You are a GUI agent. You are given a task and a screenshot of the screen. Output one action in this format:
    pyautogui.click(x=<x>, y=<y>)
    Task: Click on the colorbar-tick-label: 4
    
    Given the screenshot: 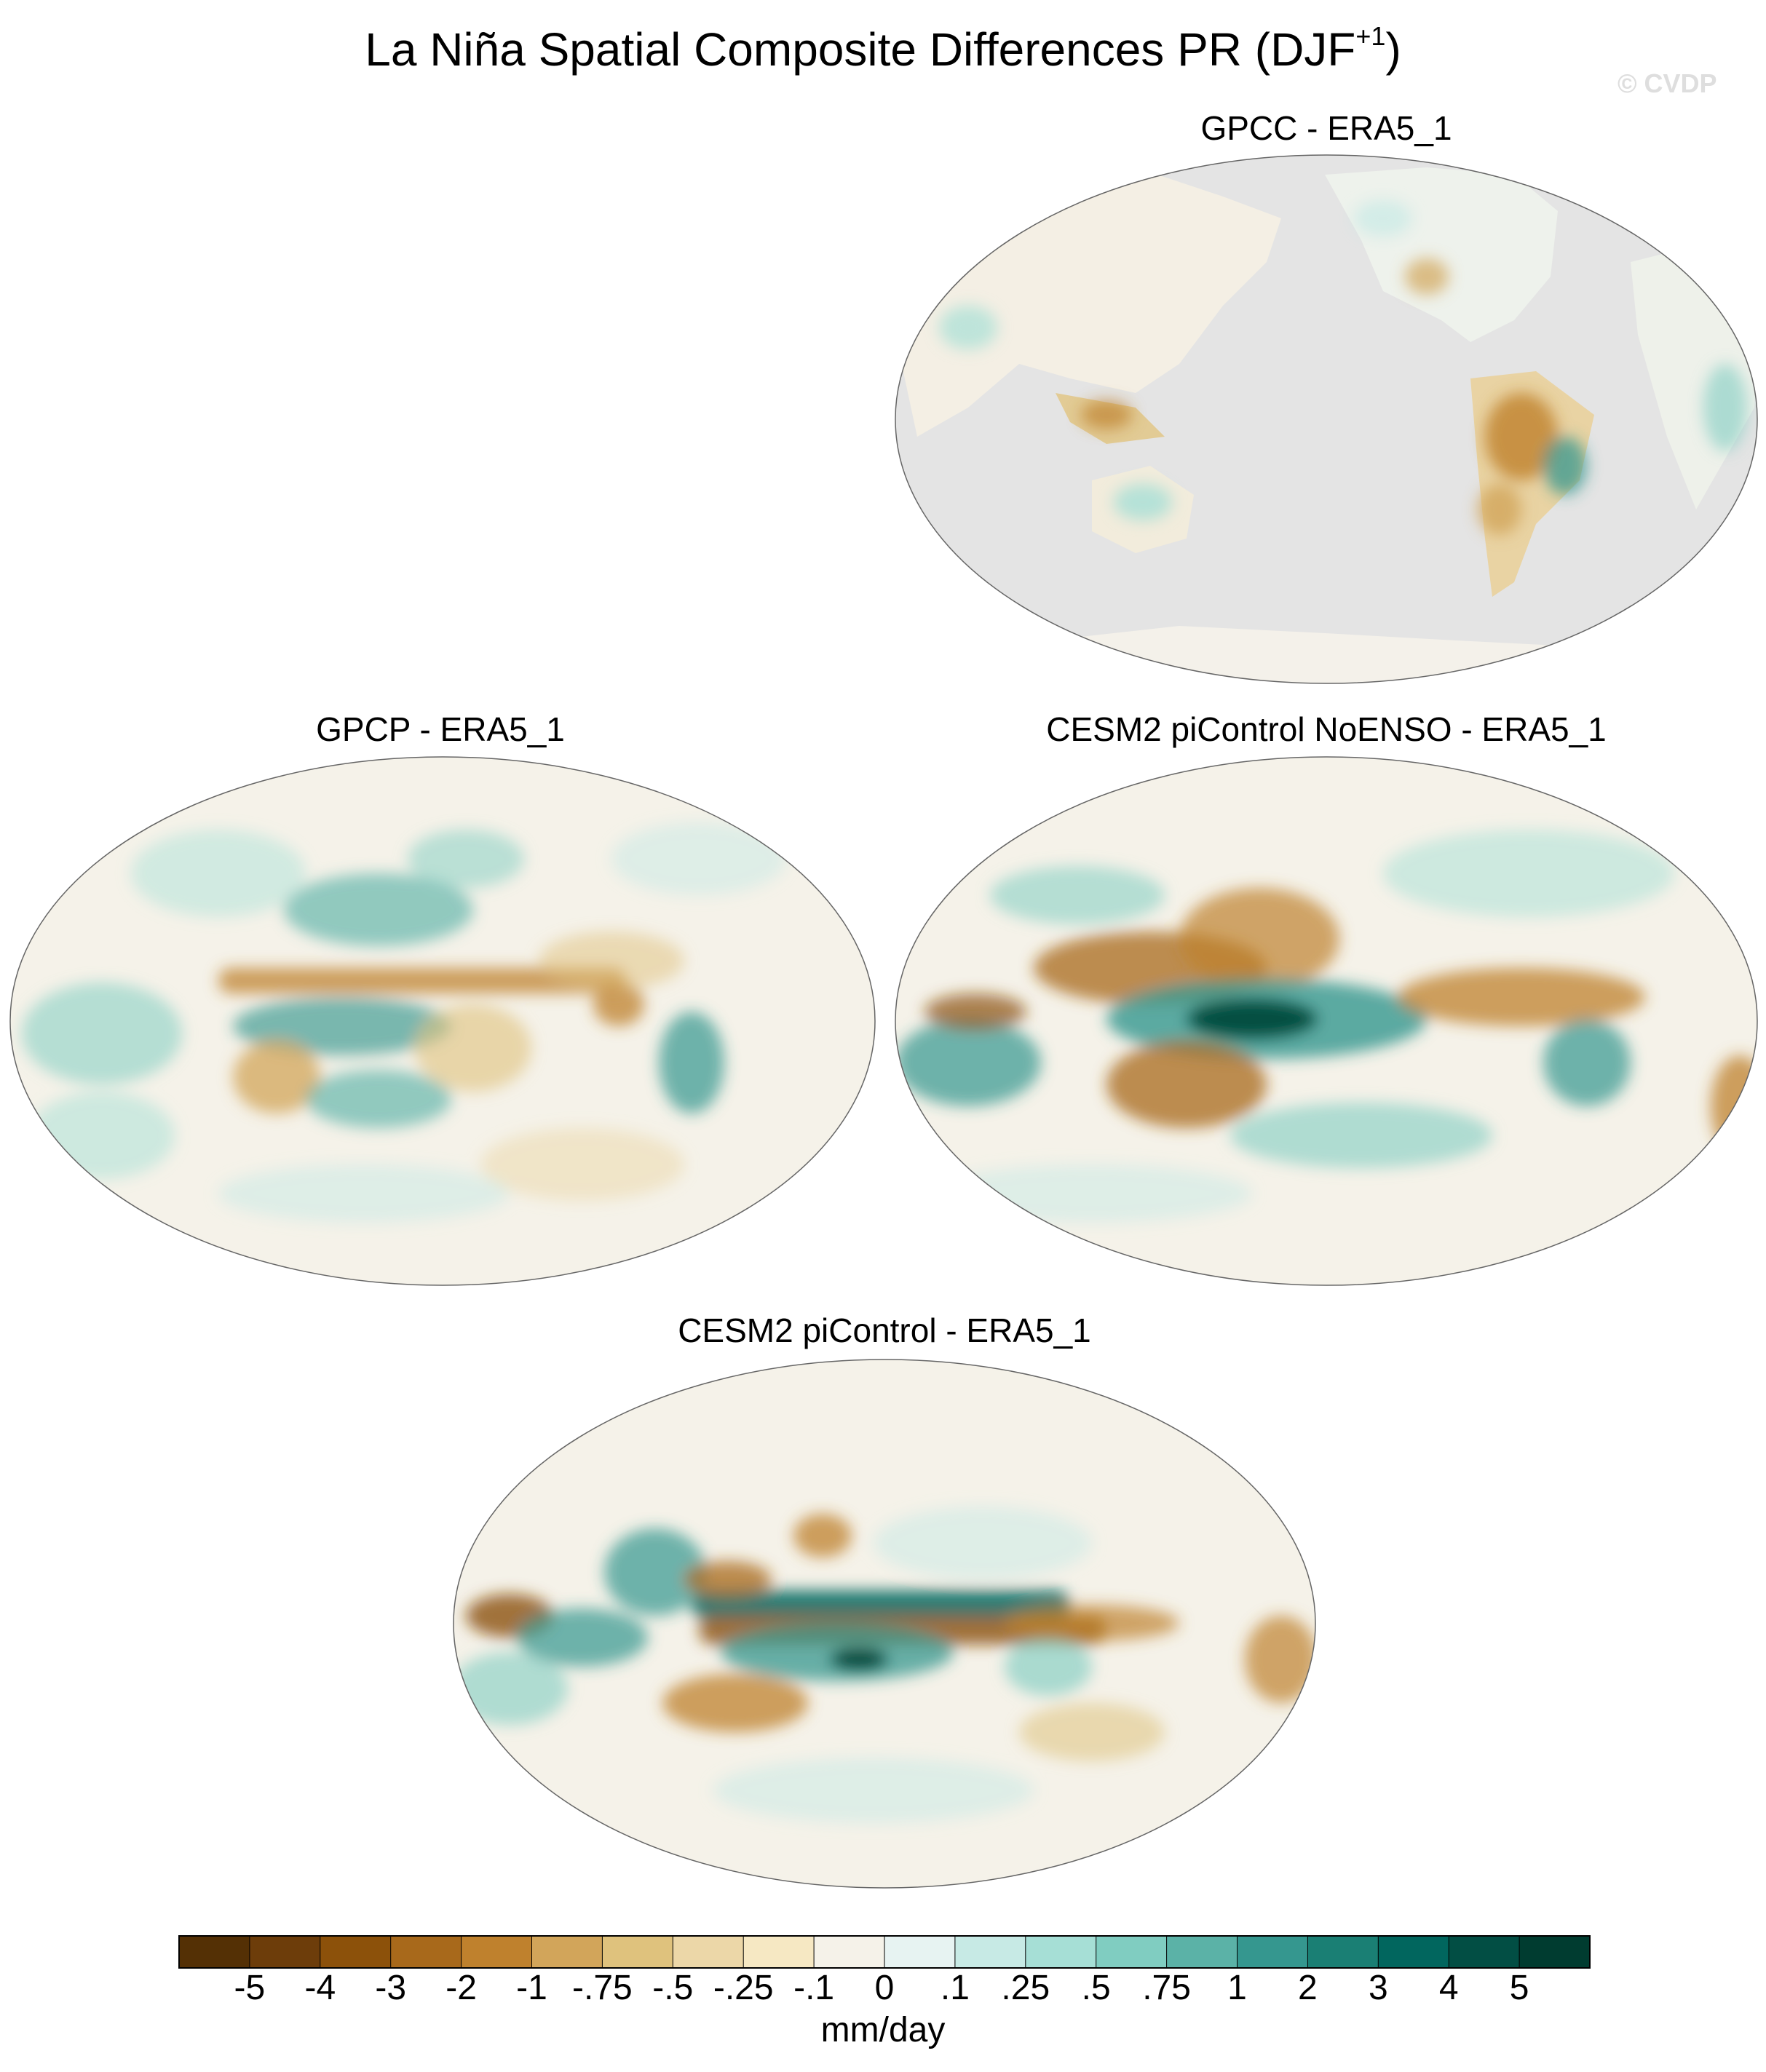 What is the action you would take?
    pyautogui.click(x=1448, y=1988)
    